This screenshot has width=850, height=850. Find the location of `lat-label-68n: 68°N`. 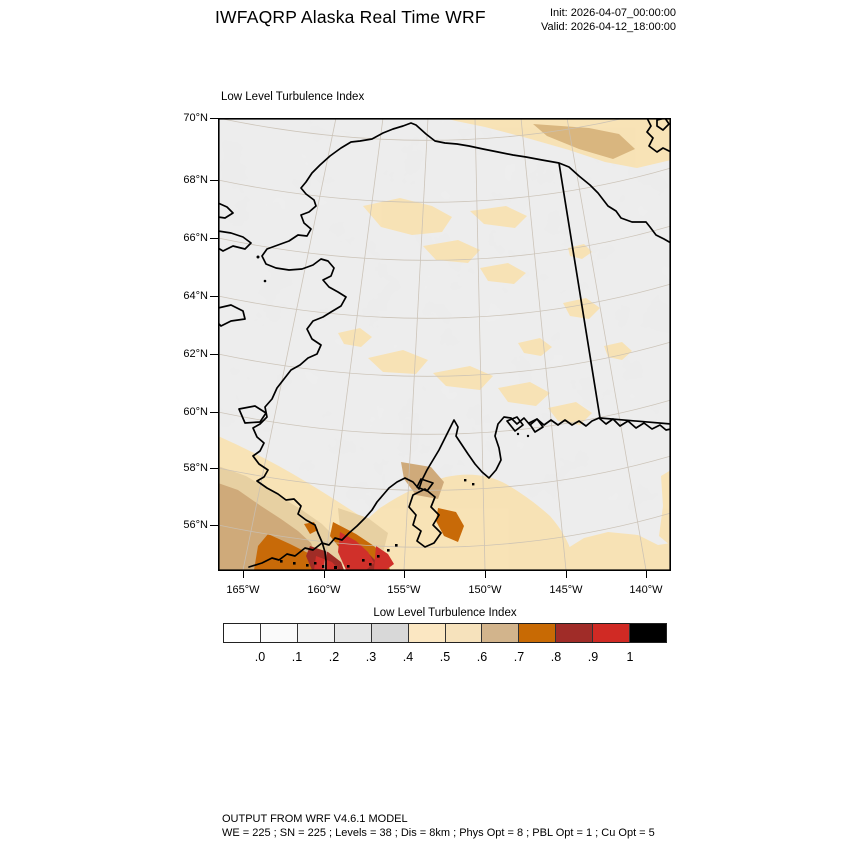

lat-label-68n: 68°N is located at coordinates (195, 180).